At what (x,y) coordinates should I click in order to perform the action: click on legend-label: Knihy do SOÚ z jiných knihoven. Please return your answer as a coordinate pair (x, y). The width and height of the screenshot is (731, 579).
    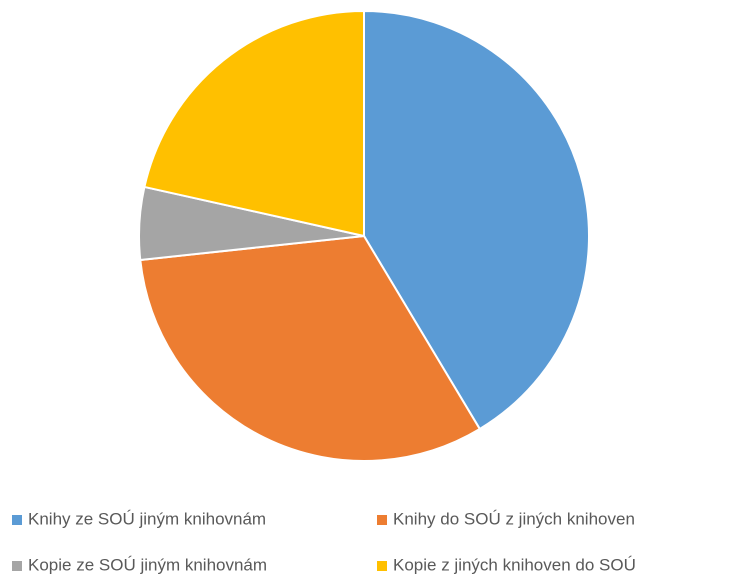
    Looking at the image, I should click on (514, 518).